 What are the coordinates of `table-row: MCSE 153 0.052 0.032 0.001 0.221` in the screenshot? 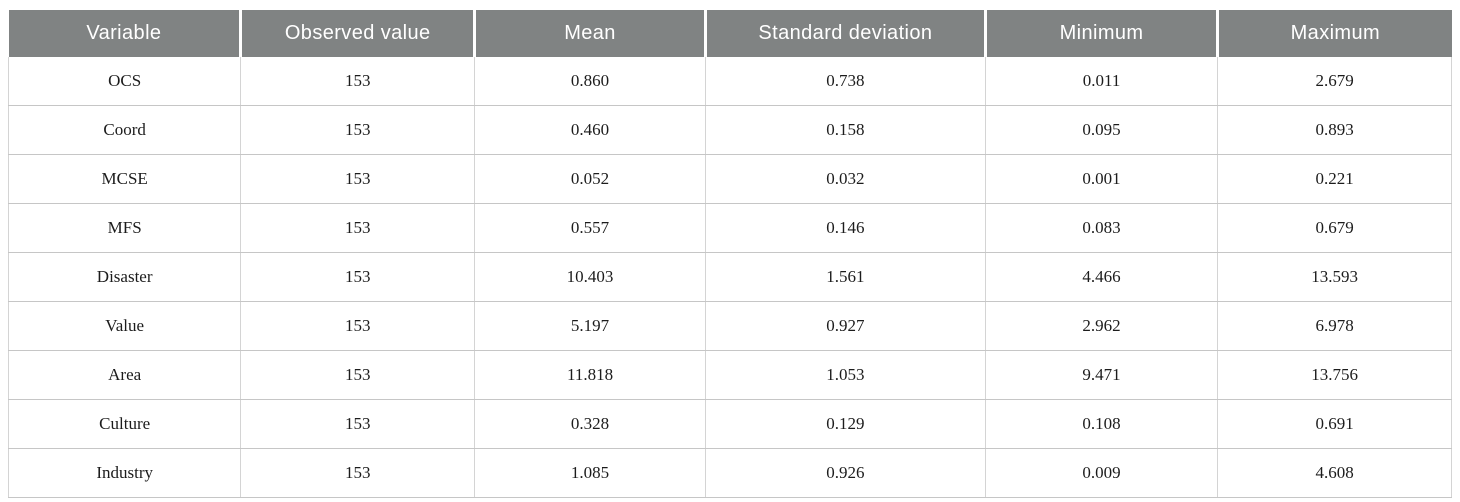 It's located at (729, 179).